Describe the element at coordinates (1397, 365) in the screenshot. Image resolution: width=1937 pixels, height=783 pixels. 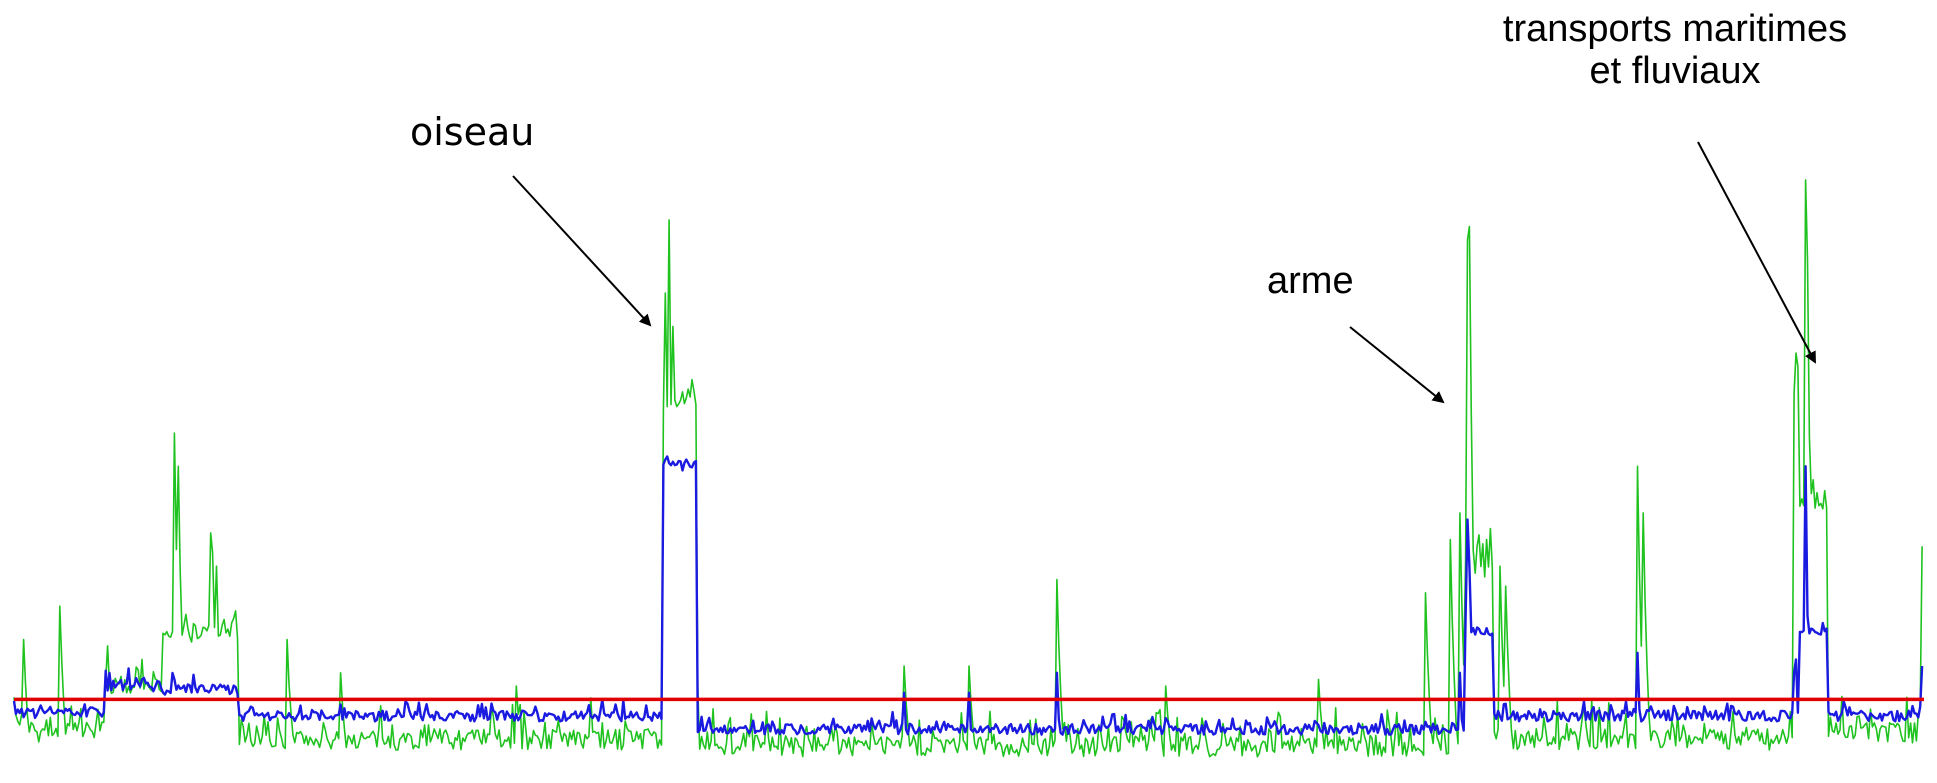
I see `annotation-arme-arrow` at that location.